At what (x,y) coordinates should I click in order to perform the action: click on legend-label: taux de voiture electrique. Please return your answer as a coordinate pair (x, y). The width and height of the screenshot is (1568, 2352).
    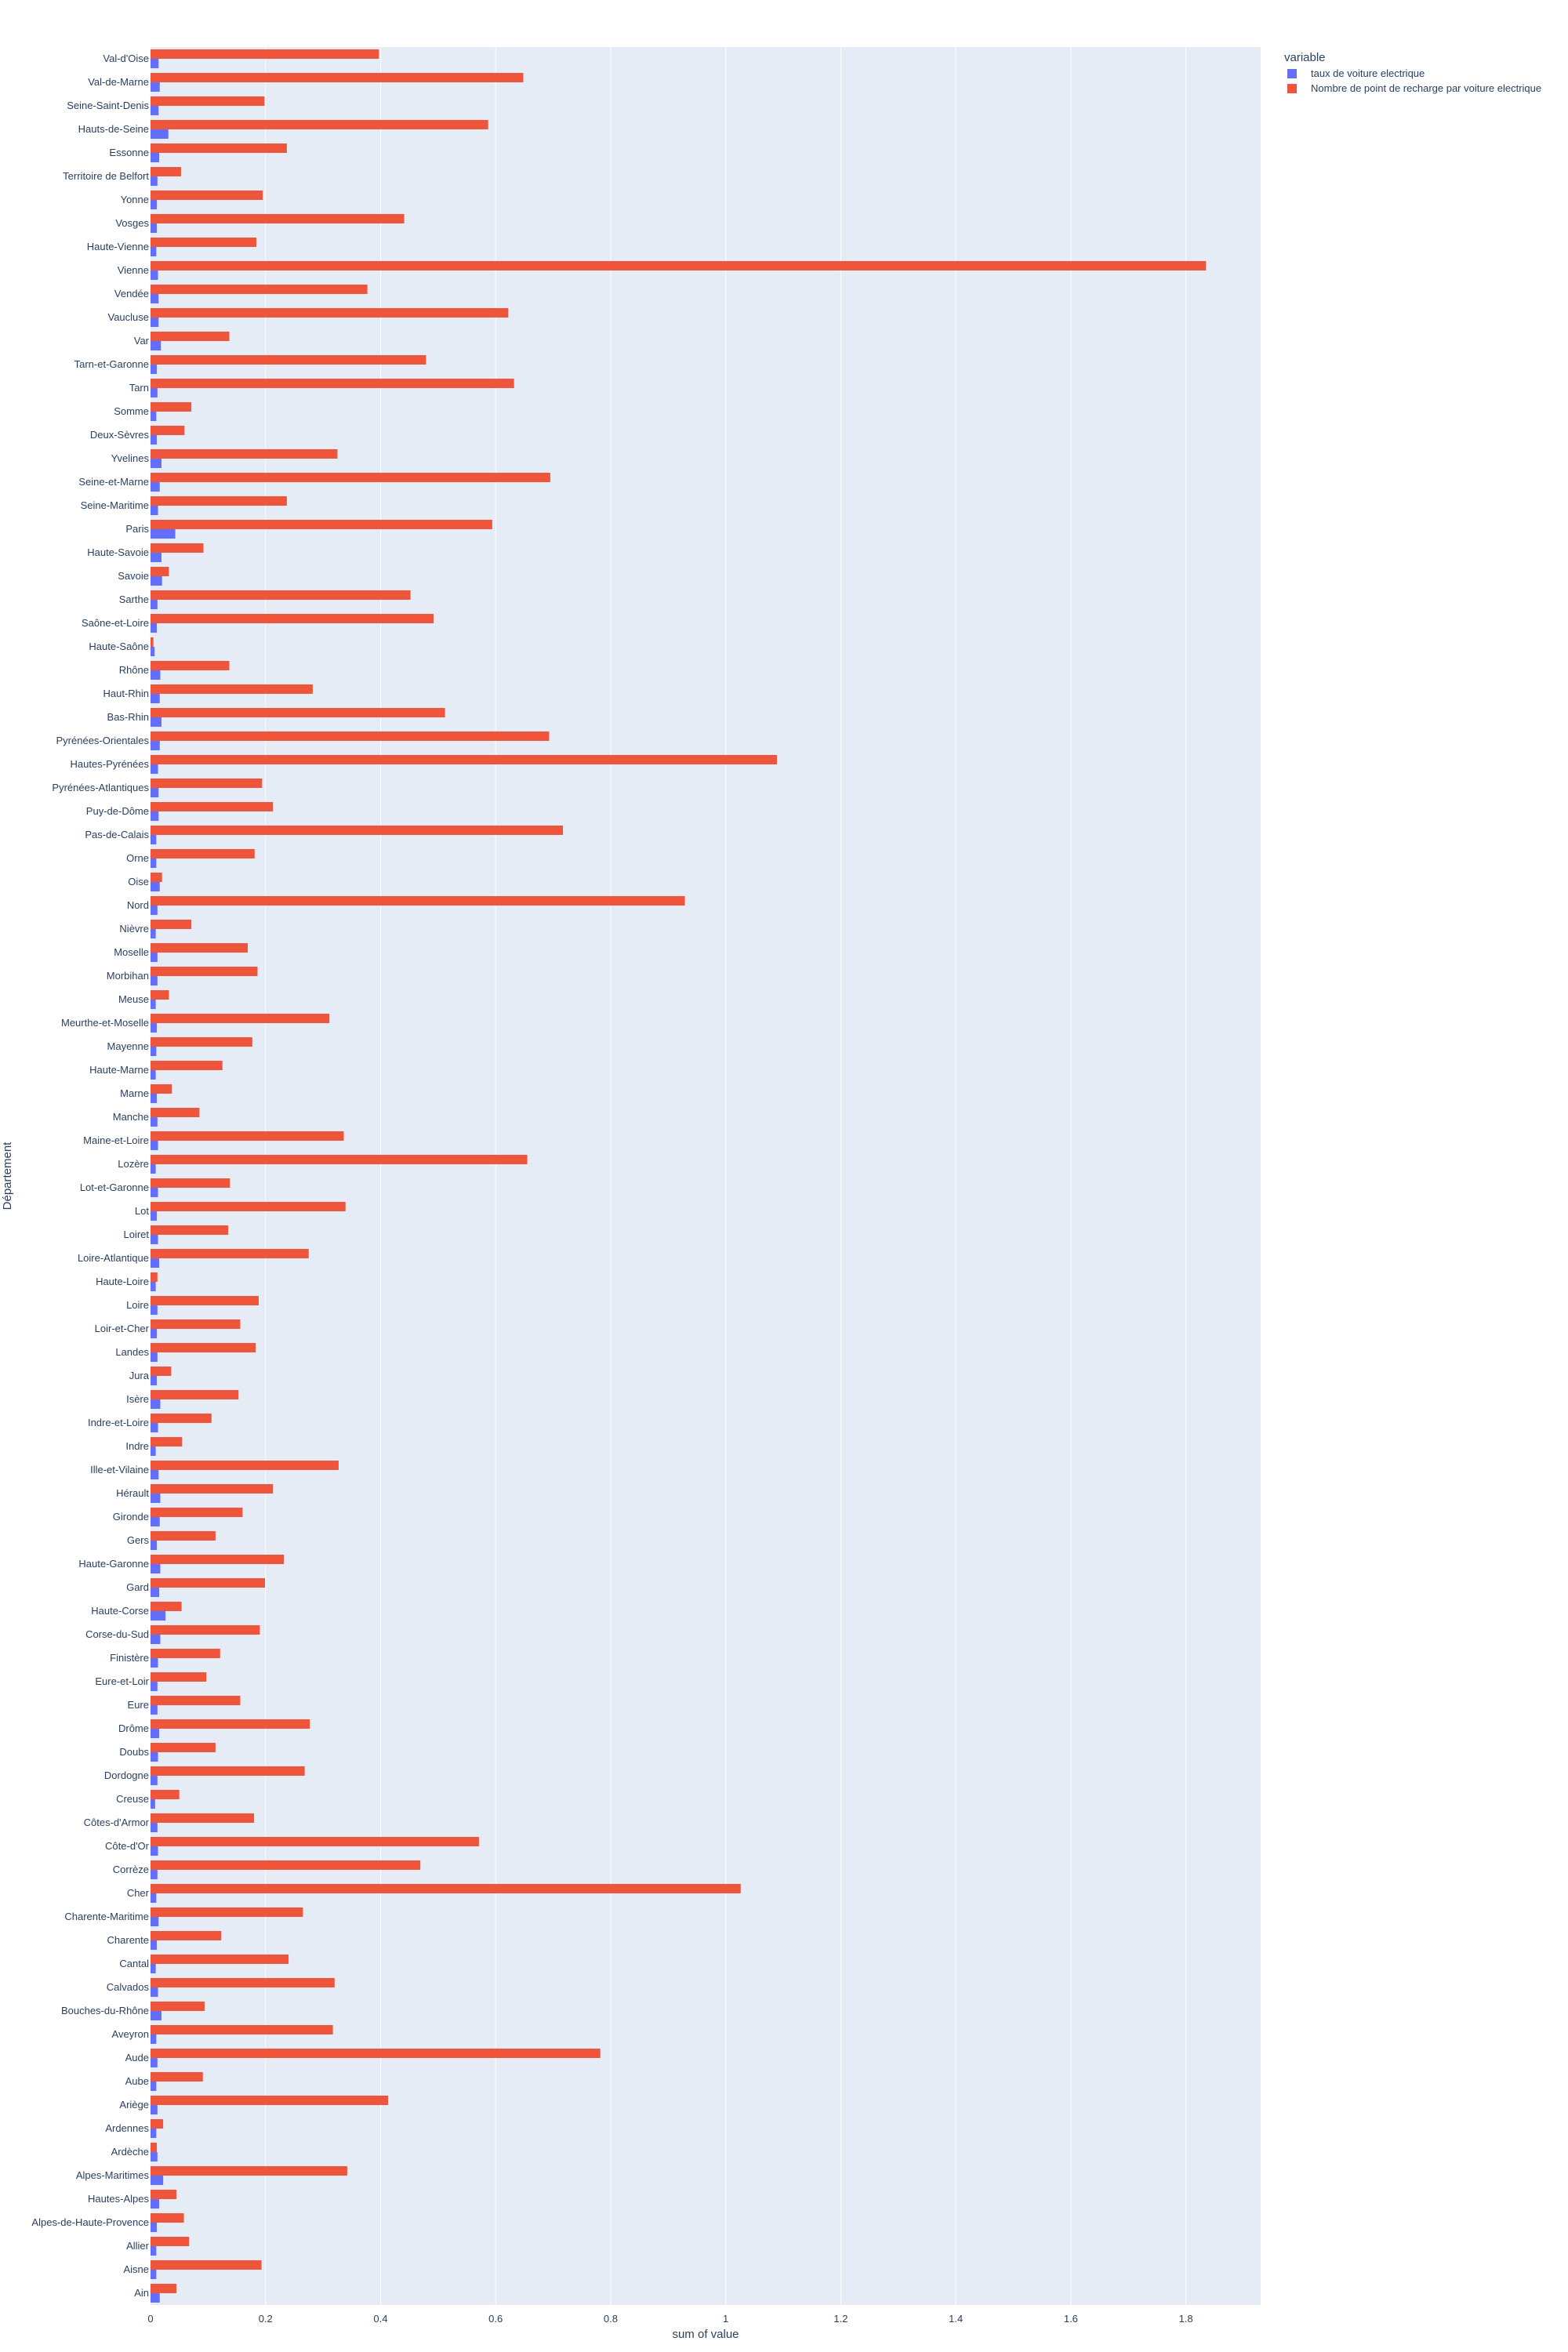
    Looking at the image, I should click on (1368, 73).